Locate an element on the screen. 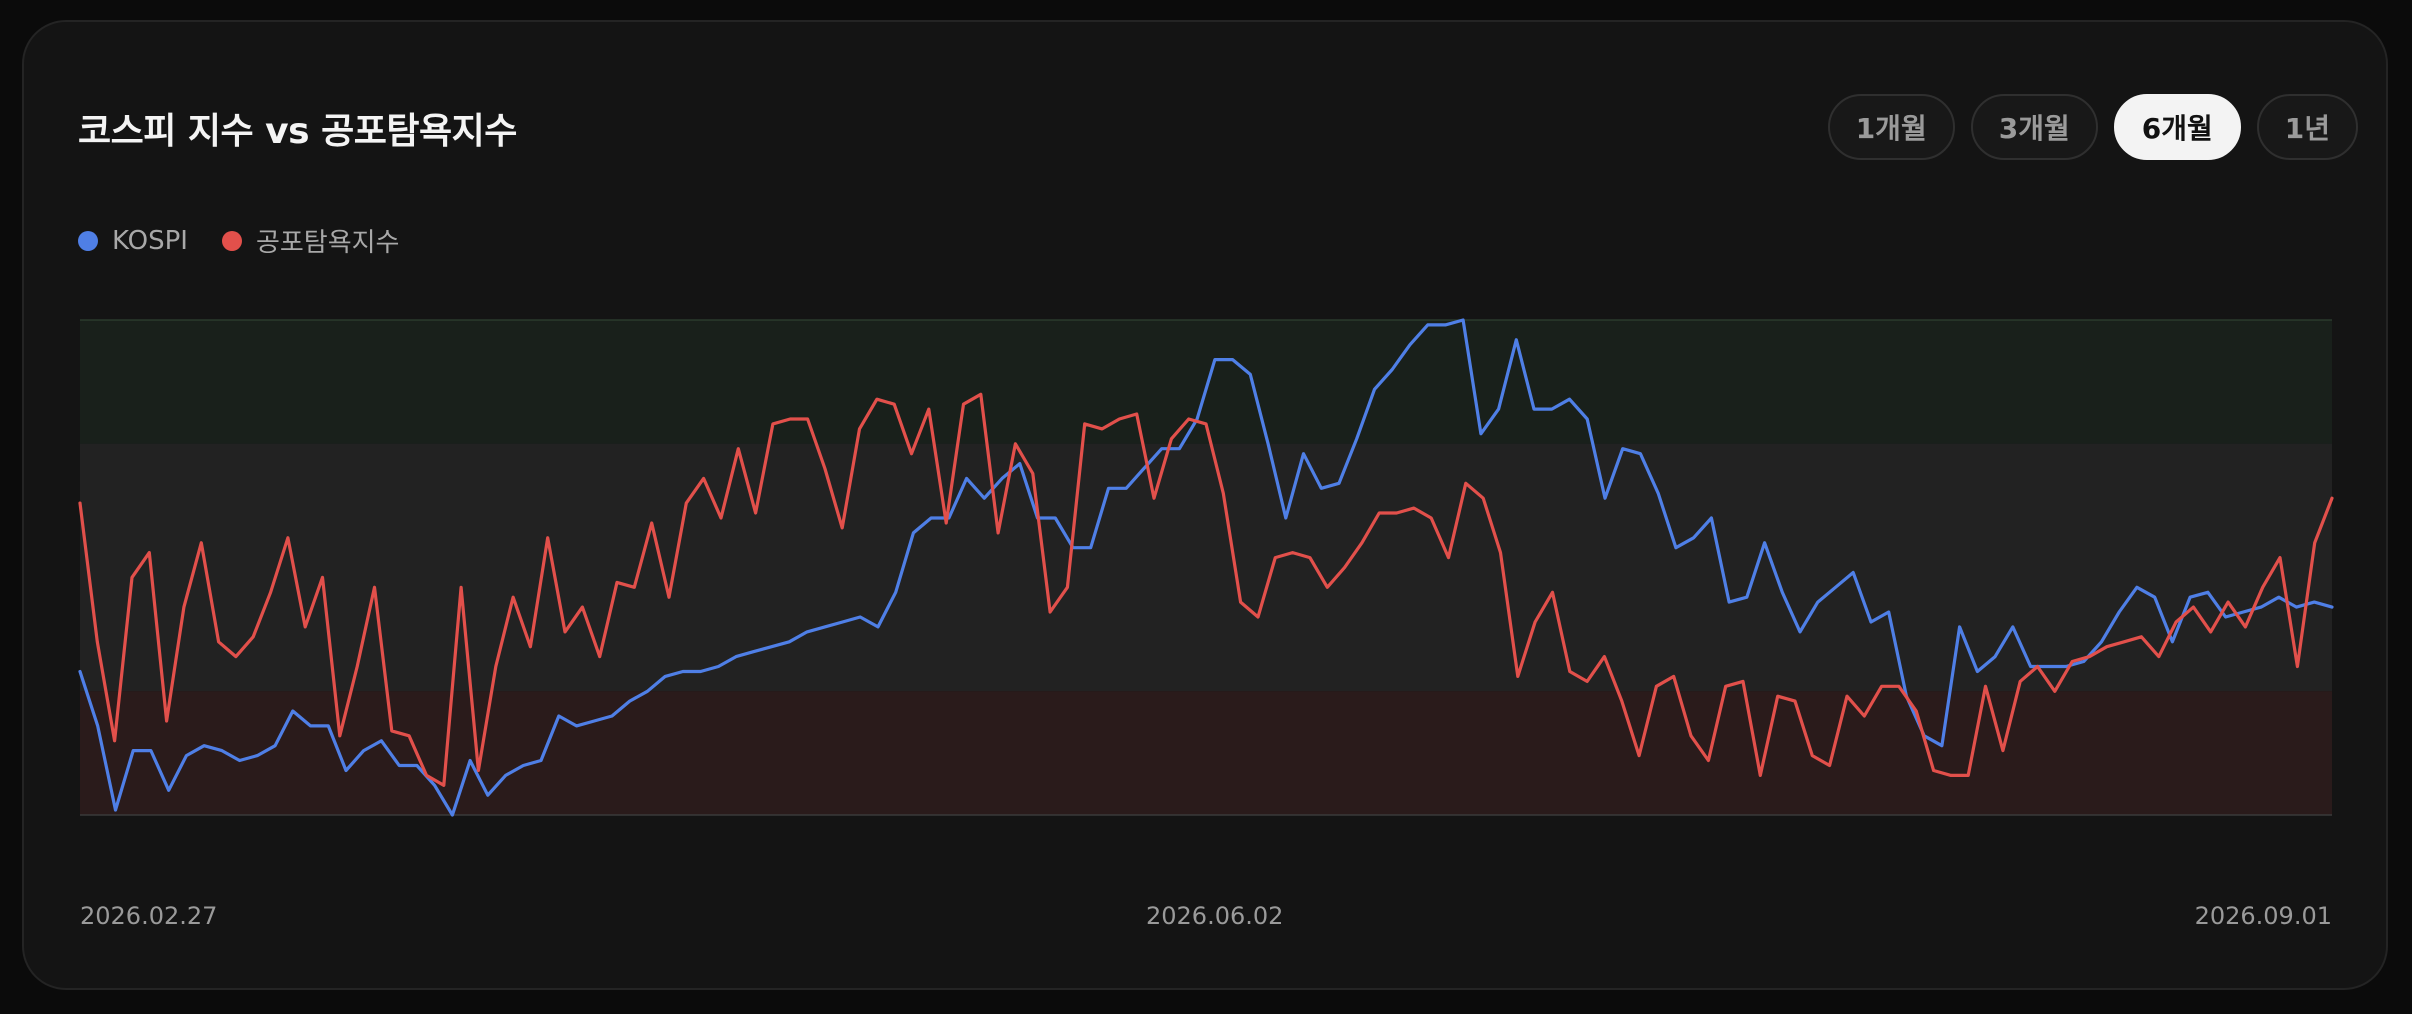 The width and height of the screenshot is (2412, 1014). range-button-6m: 6개월 is located at coordinates (2177, 127).